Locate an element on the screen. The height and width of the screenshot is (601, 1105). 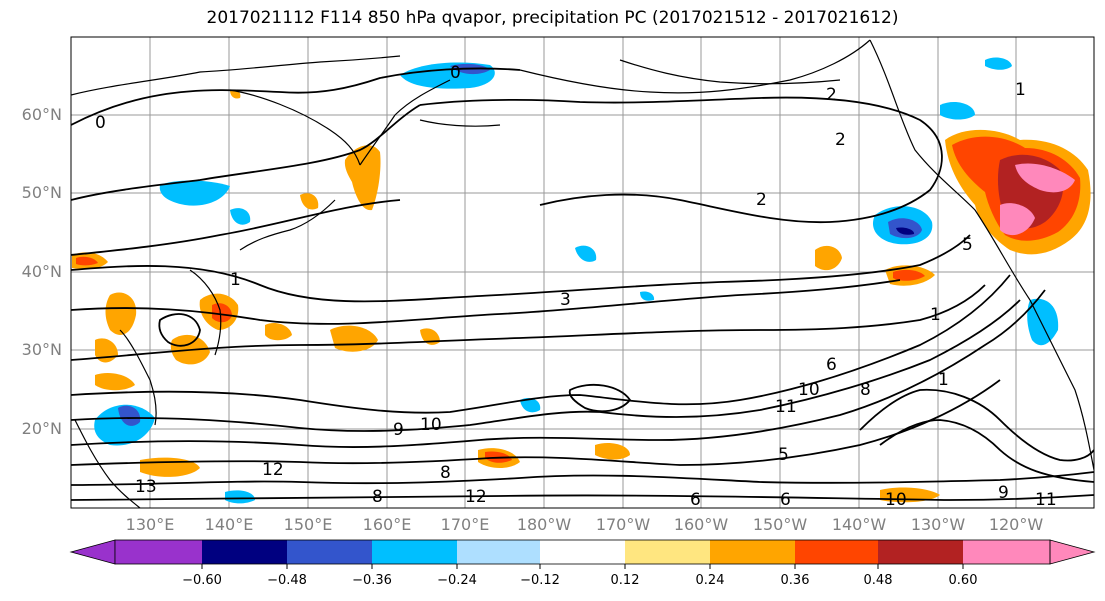
colorbar-extend-low is located at coordinates (92, 552).